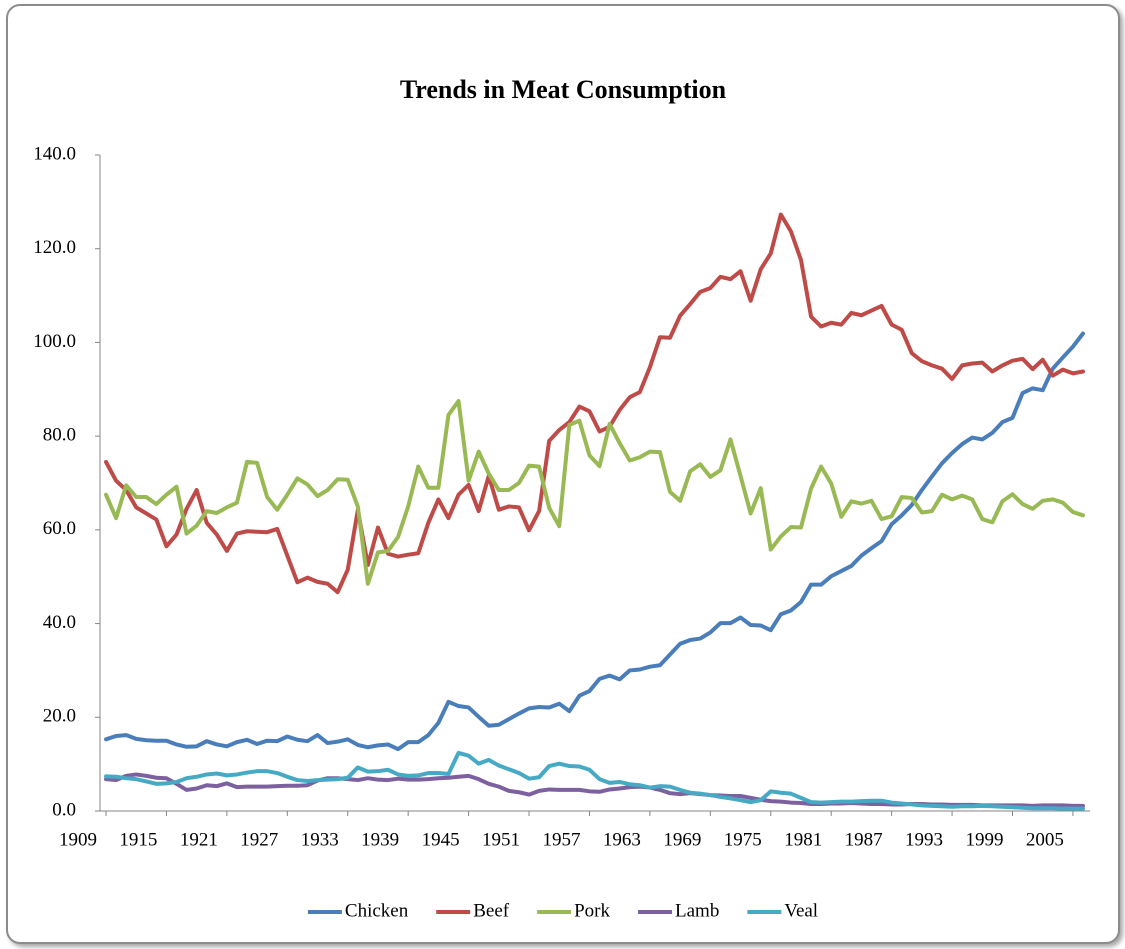  What do you see at coordinates (561, 839) in the screenshot?
I see `x-tick-label: 1957` at bounding box center [561, 839].